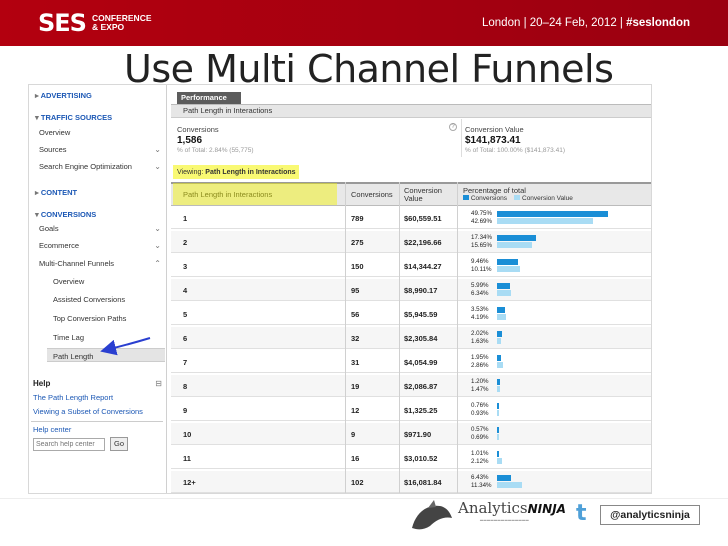 Image resolution: width=728 pixels, height=546 pixels. What do you see at coordinates (122, 18) in the screenshot?
I see `ses-sub-line-1: CONFERENCE` at bounding box center [122, 18].